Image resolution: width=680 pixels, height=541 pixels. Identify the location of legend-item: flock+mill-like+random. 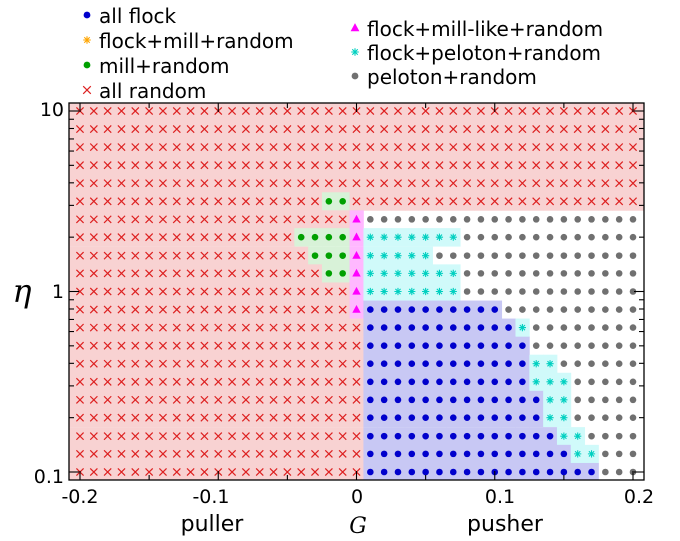
(476, 29).